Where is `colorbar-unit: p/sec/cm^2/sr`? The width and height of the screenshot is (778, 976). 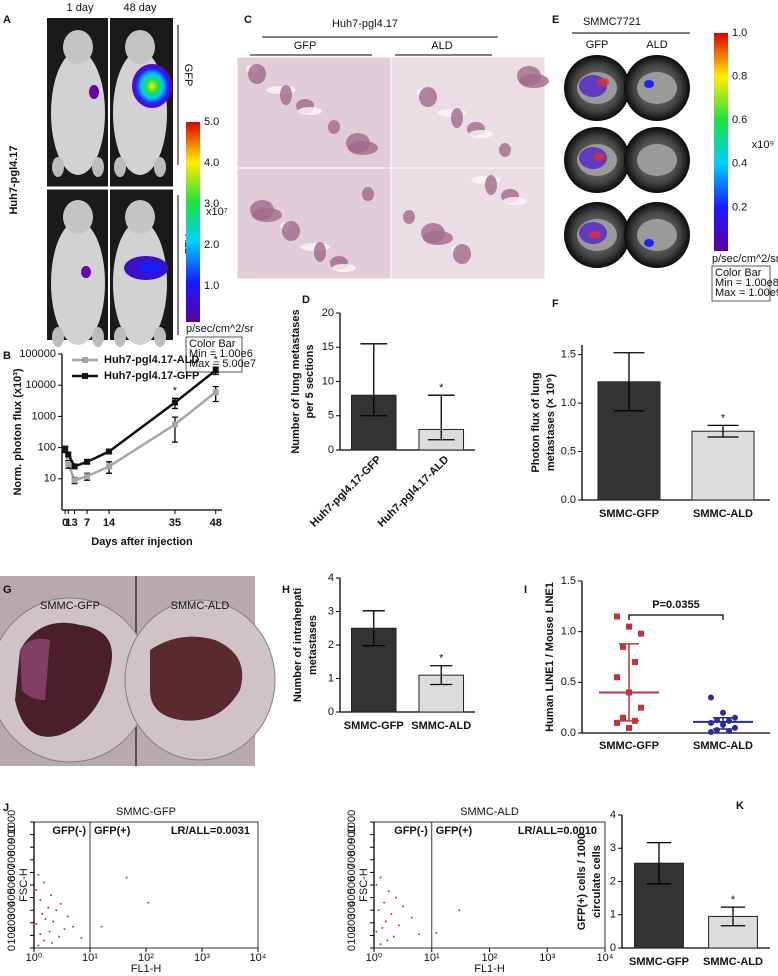 colorbar-unit: p/sec/cm^2/sr is located at coordinates (220, 329).